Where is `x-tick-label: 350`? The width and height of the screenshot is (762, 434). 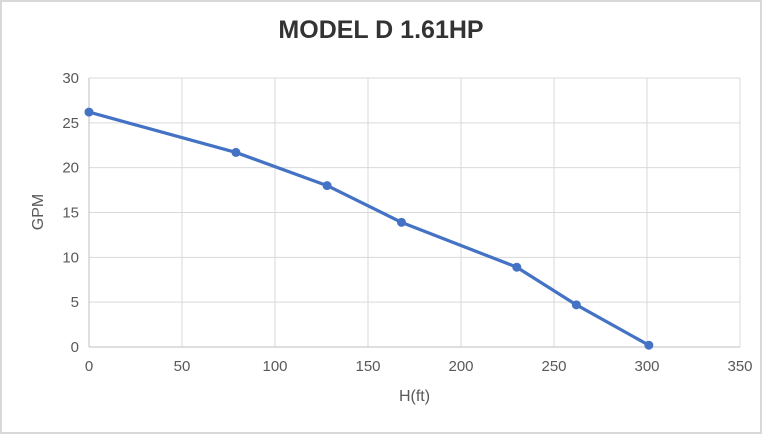
x-tick-label: 350 is located at coordinates (739, 366).